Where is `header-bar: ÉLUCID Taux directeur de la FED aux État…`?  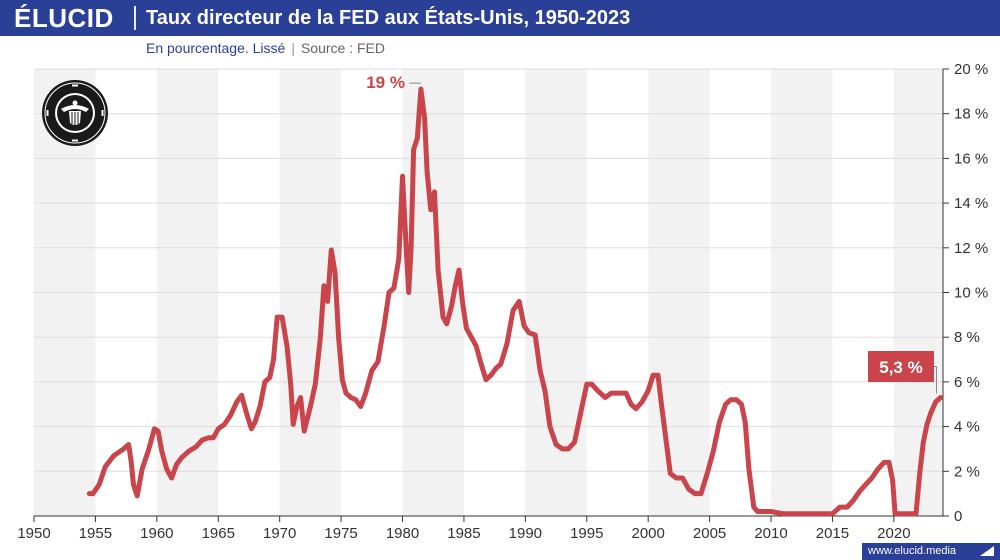 header-bar: ÉLUCID Taux directeur de la FED aux État… is located at coordinates (500, 18).